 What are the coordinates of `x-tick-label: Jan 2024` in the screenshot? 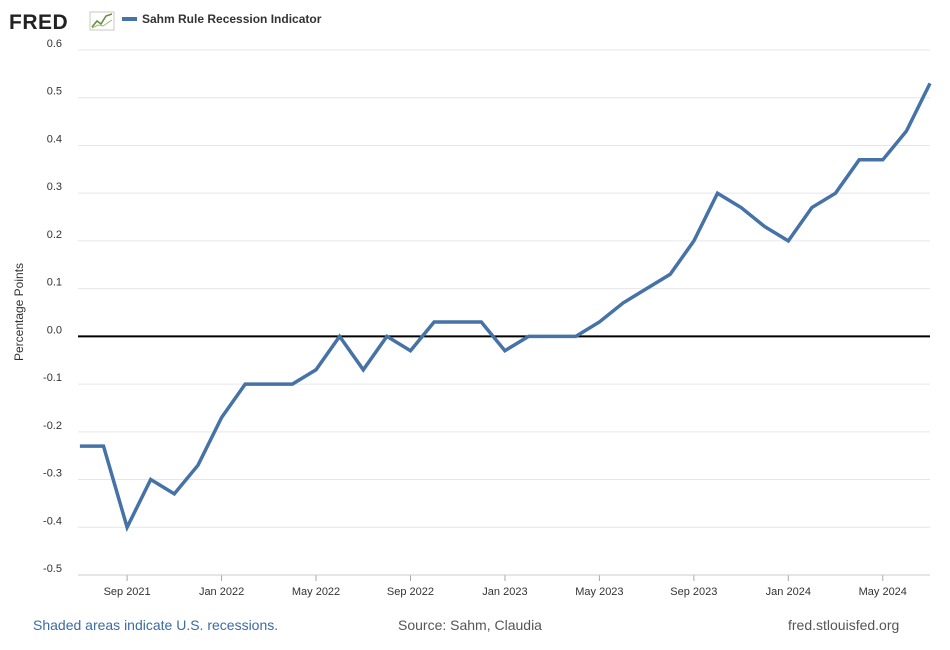 It's located at (788, 592).